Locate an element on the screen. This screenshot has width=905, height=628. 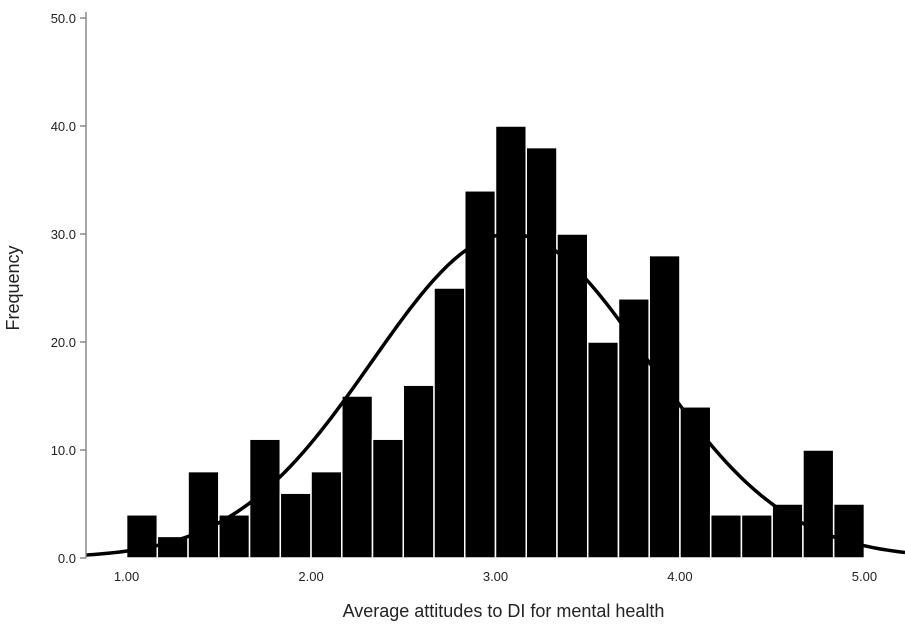
x-tick-label: 4.00 is located at coordinates (679, 576).